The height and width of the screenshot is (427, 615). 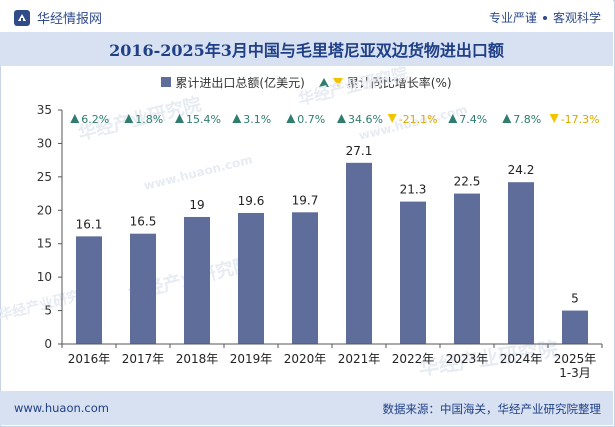 What do you see at coordinates (512, 18) in the screenshot?
I see `tagline-left: 专业严谨` at bounding box center [512, 18].